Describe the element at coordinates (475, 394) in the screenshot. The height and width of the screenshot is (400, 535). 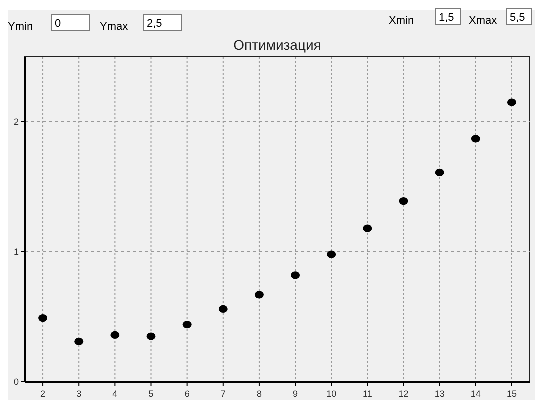
I see `x-tick-label: 14` at that location.